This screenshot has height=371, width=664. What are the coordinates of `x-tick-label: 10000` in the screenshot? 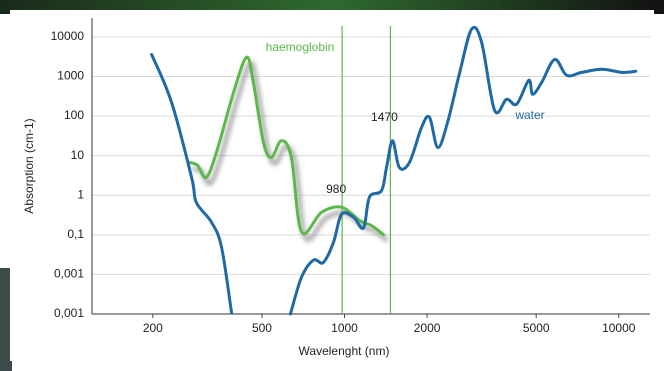 It's located at (619, 328).